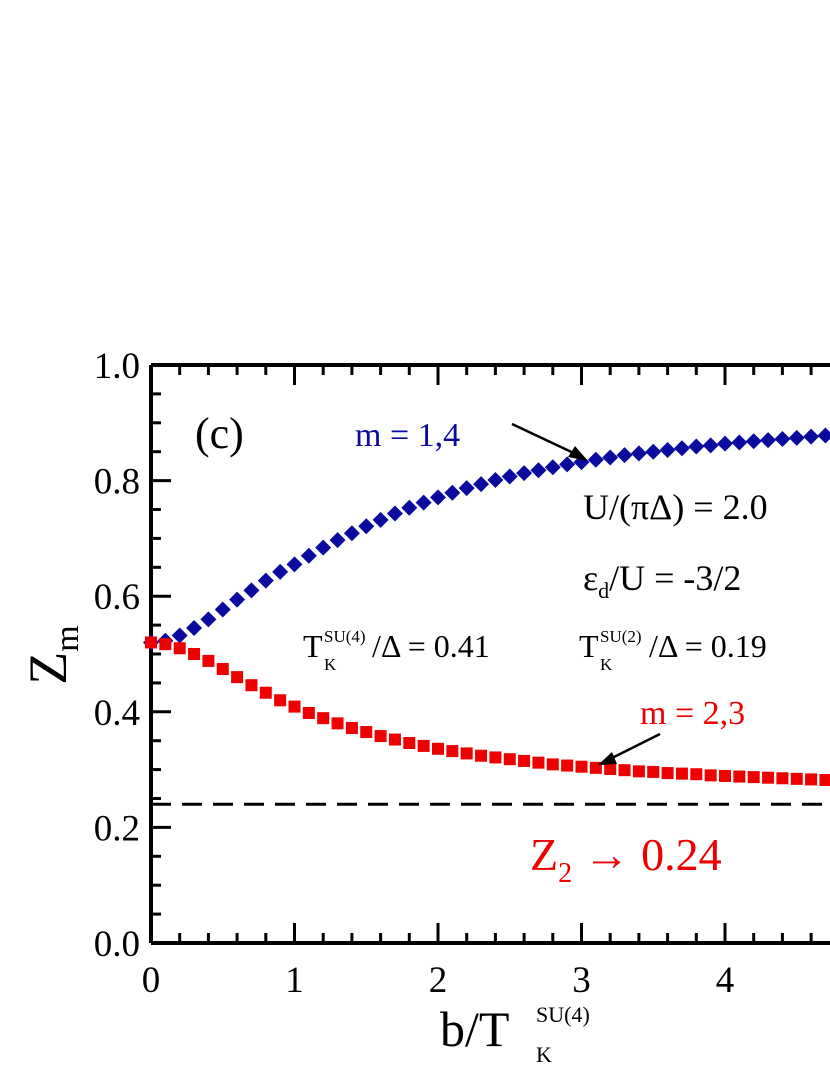  Describe the element at coordinates (219, 433) in the screenshot. I see `panel-label: (c)` at that location.